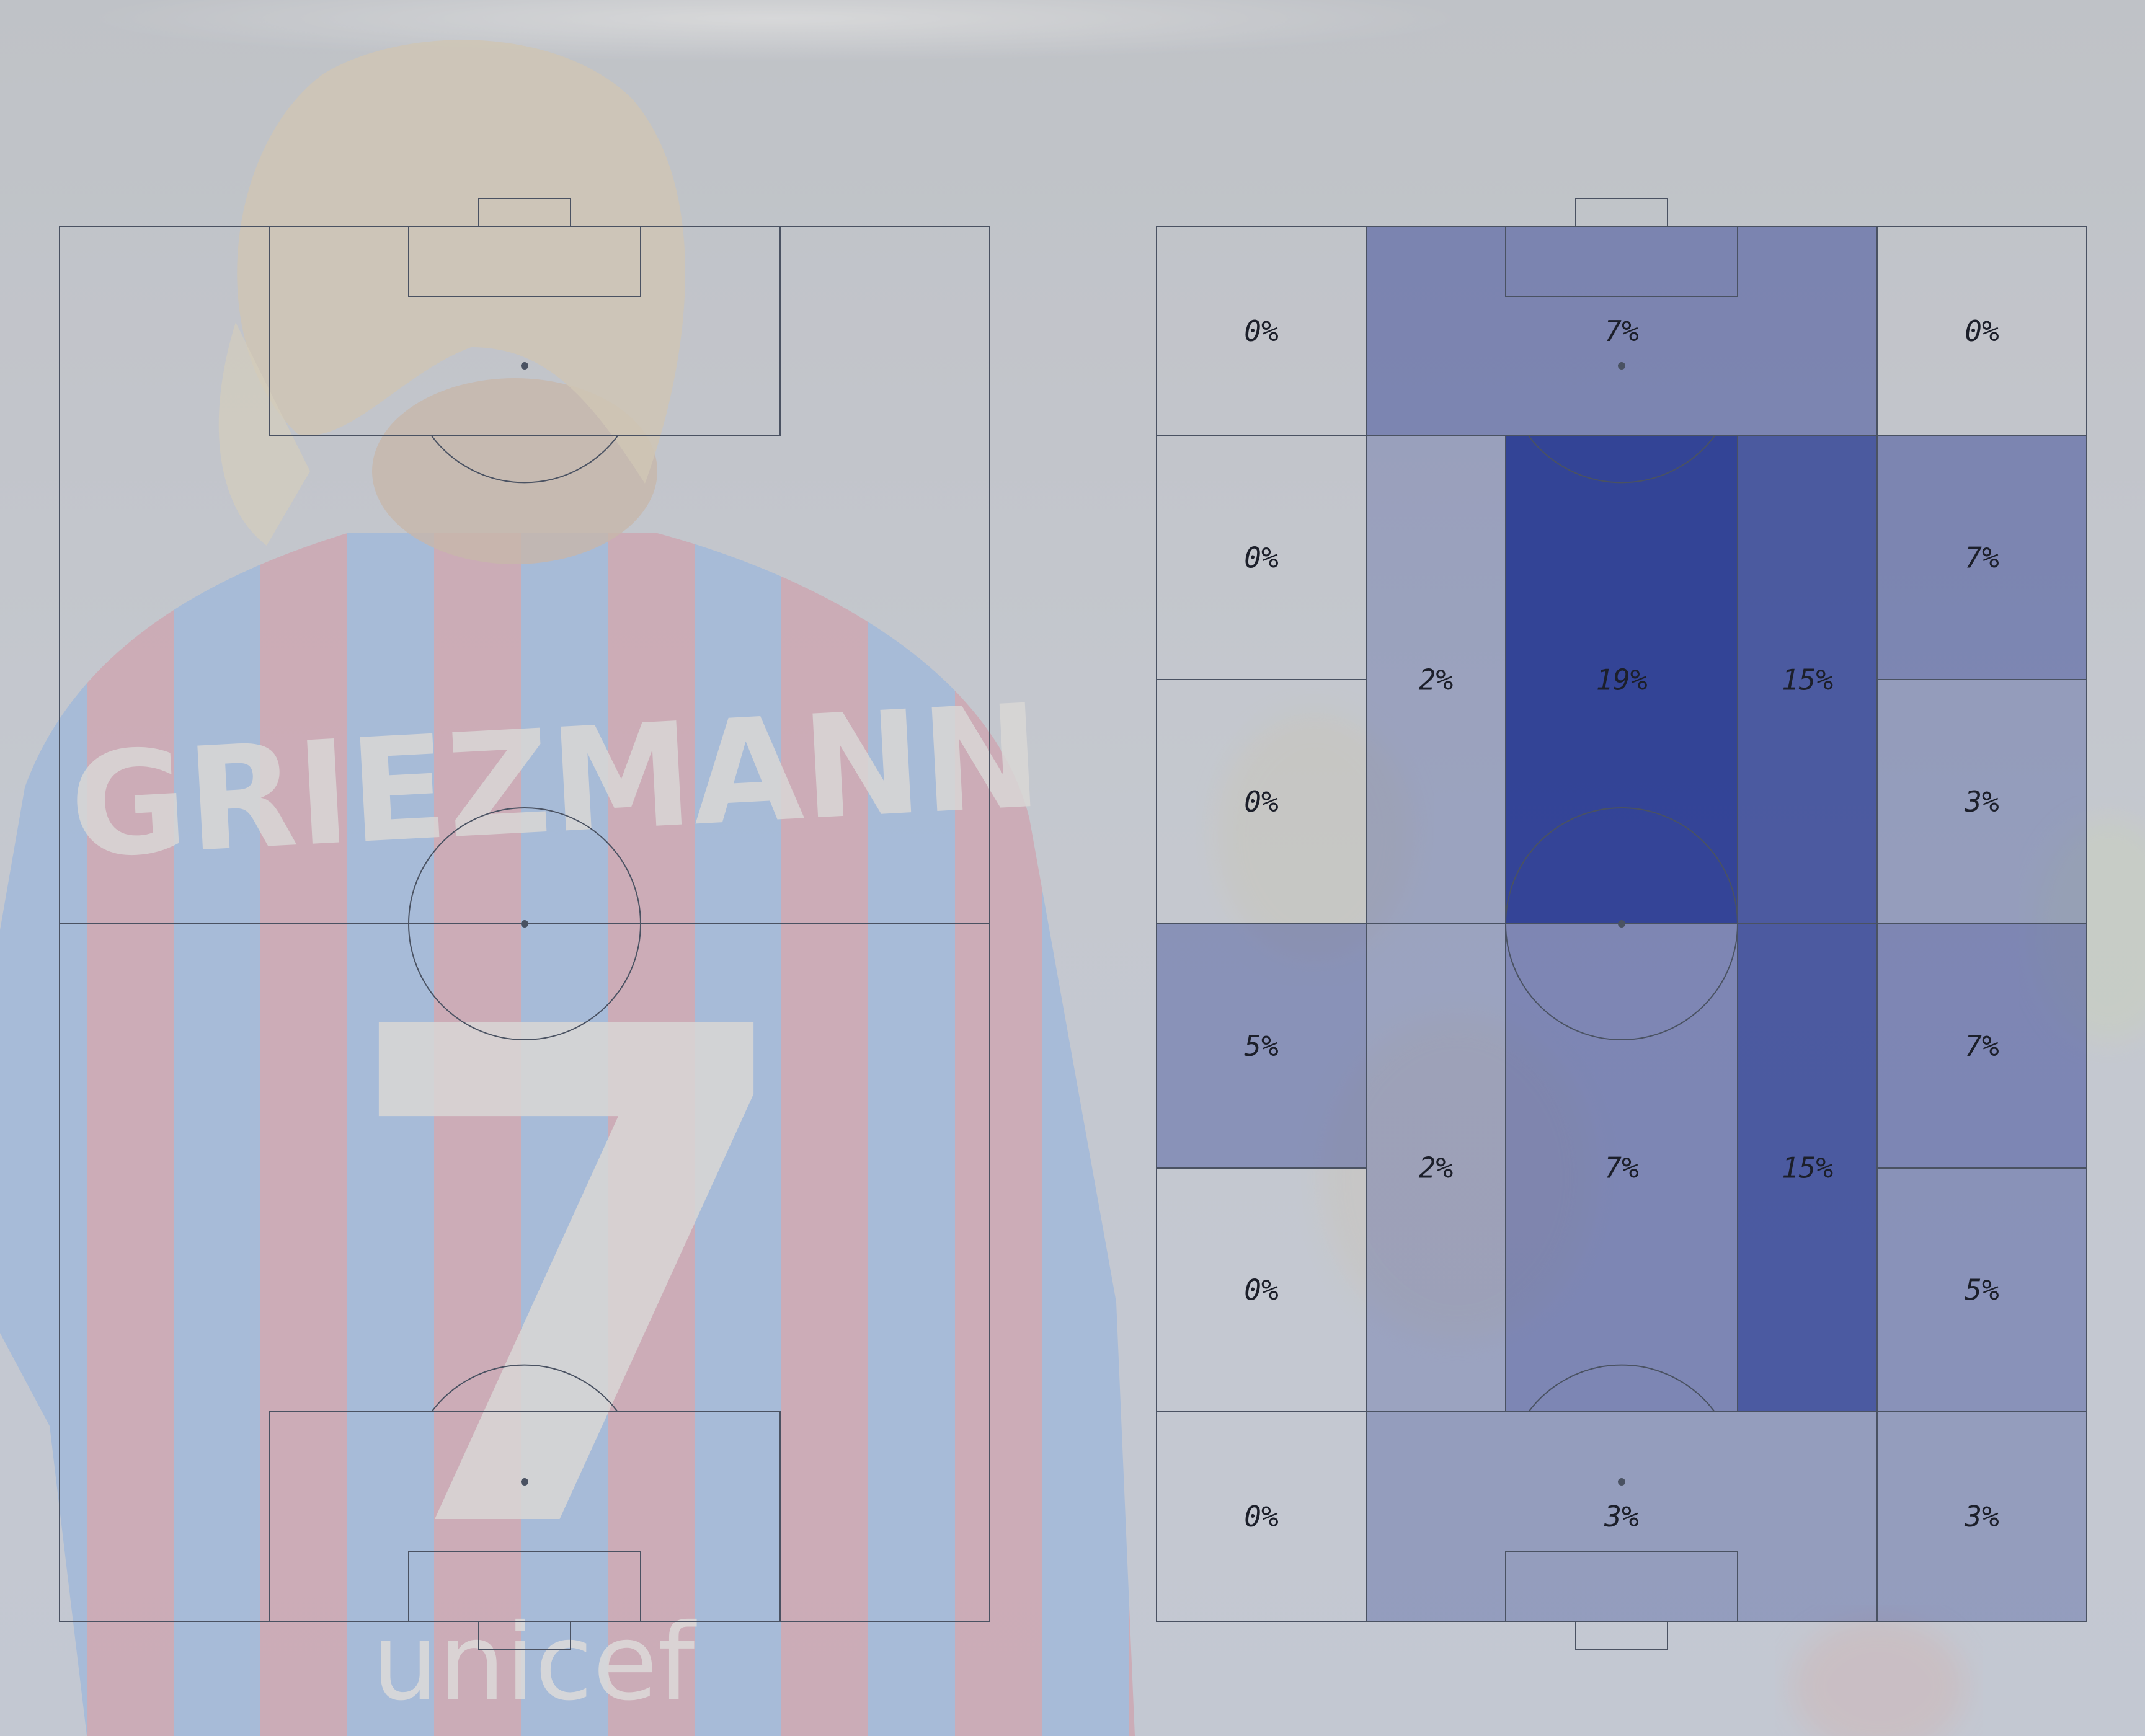 This screenshot has height=1736, width=2145. What do you see at coordinates (1261, 331) in the screenshot?
I see `zone-label-top-left: 0%` at bounding box center [1261, 331].